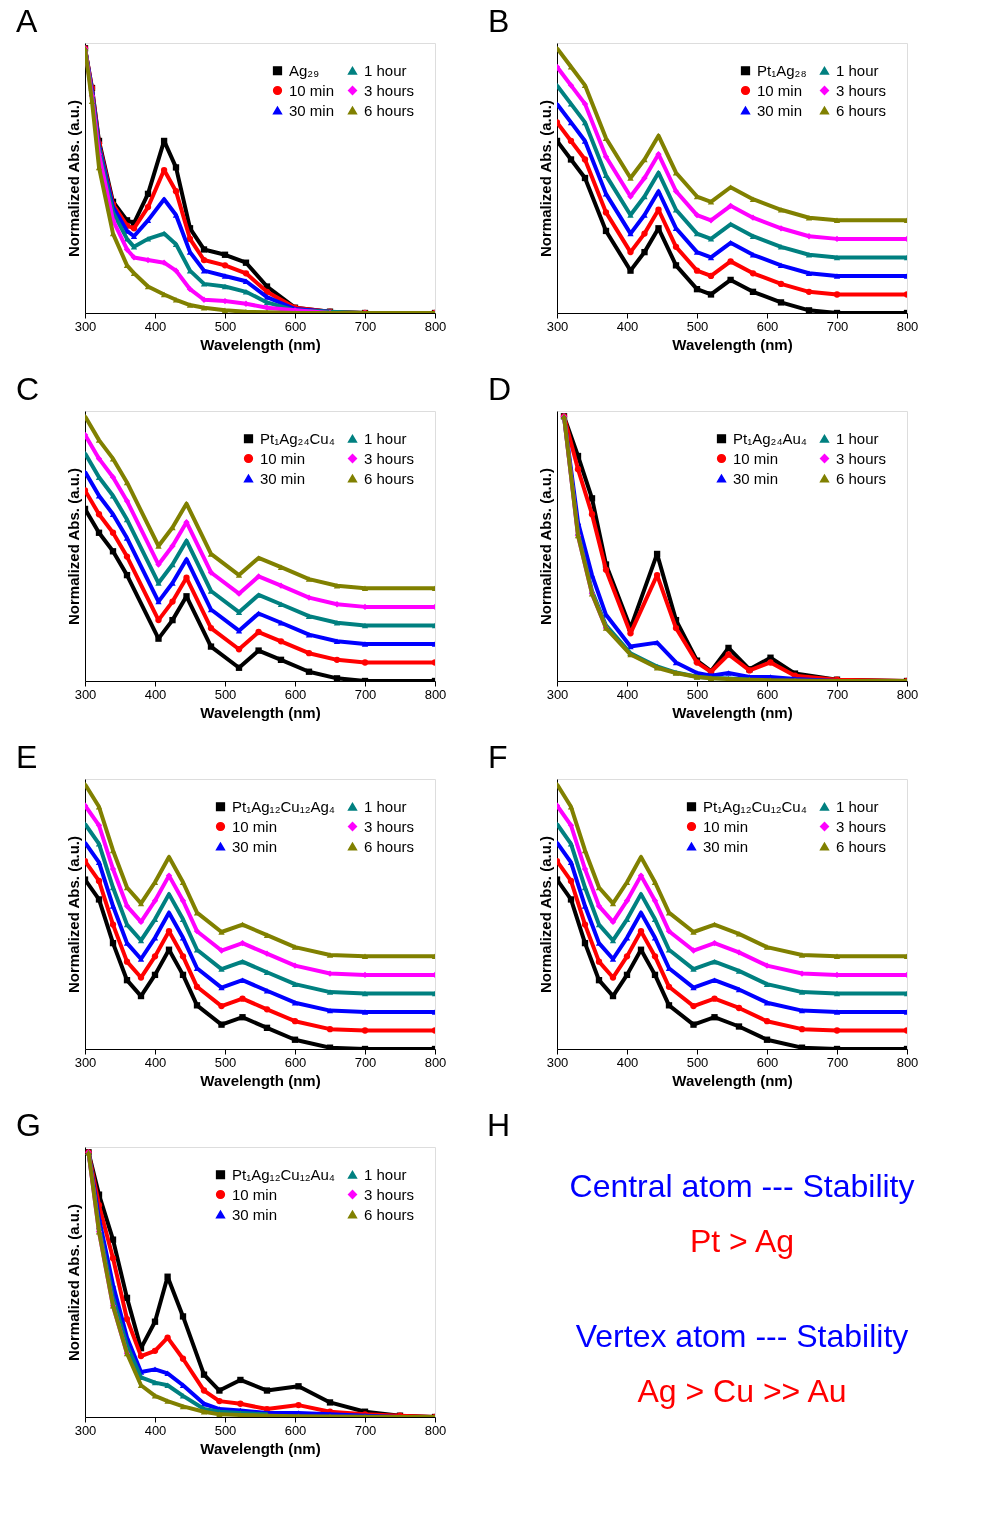 The width and height of the screenshot is (984, 1515). Describe the element at coordinates (283, 1174) in the screenshot. I see `legend-label: Pt₁Ag₁₂Cu₁₂Au₄` at that location.